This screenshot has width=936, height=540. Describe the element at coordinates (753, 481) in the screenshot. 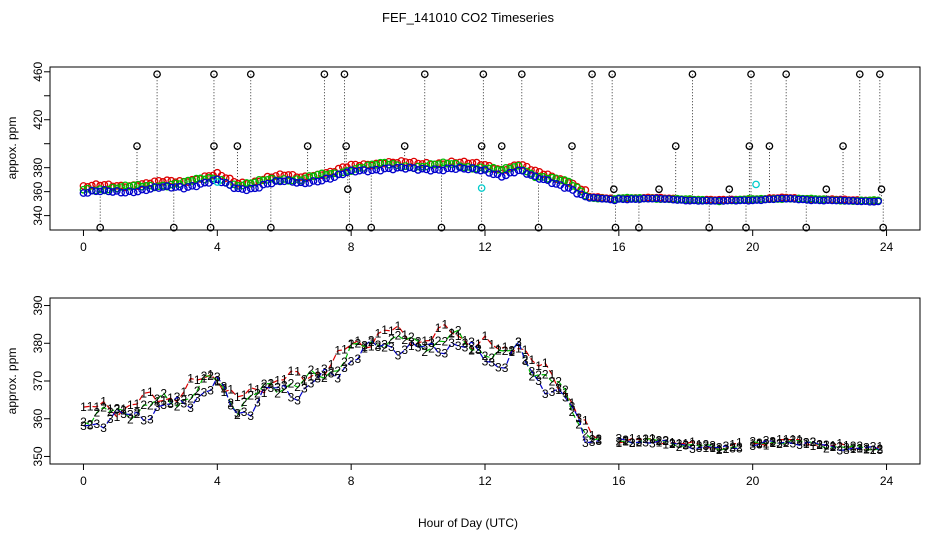

I see `bottom-x-tick-label: 20` at that location.